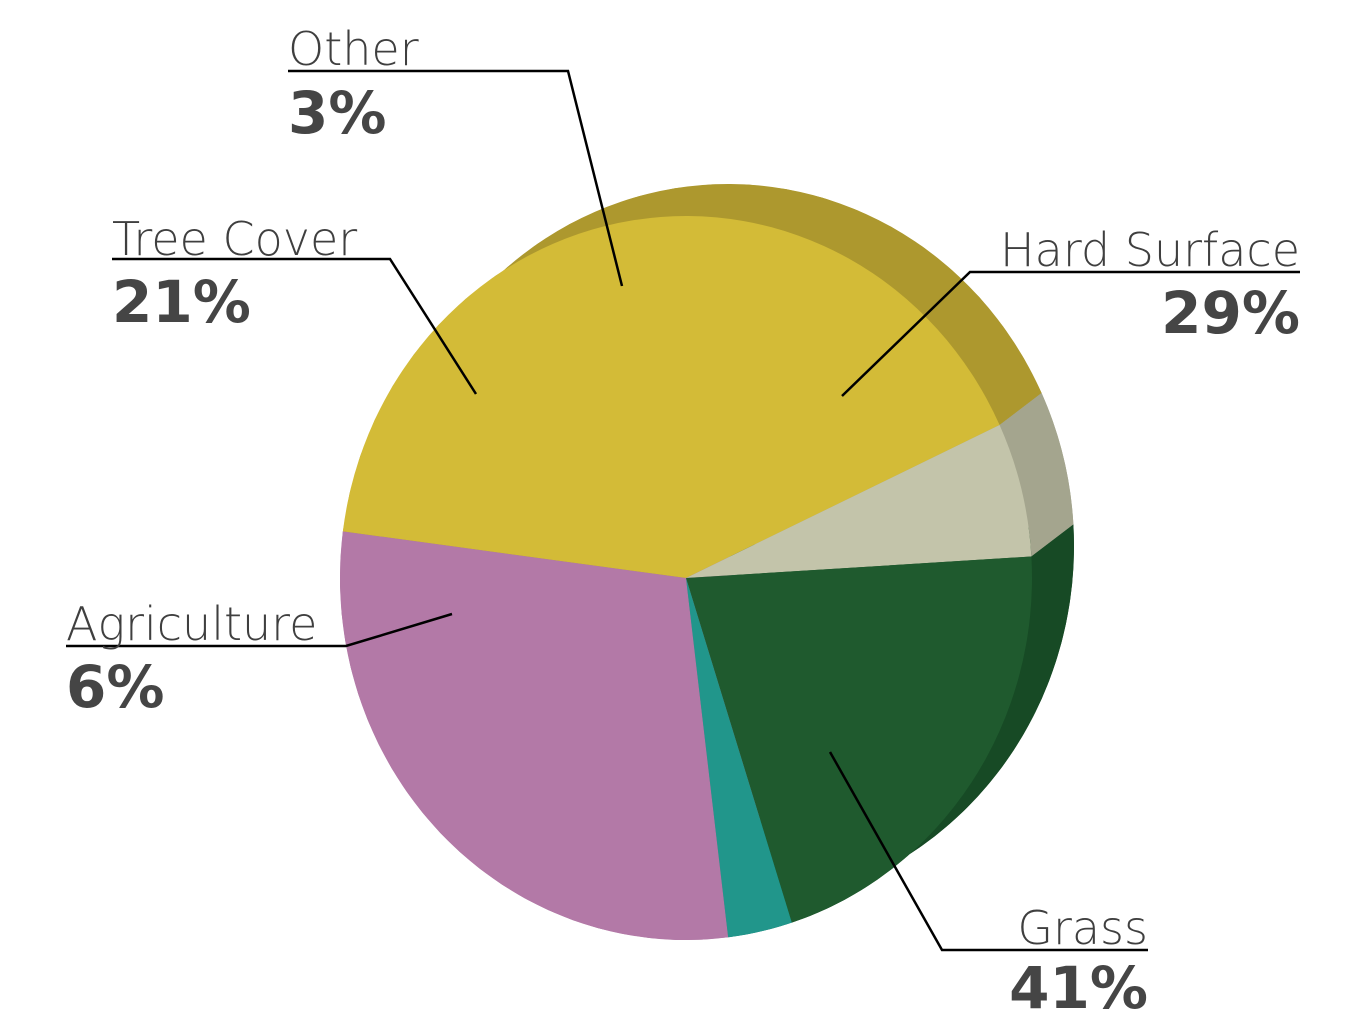  Describe the element at coordinates (1230, 313) in the screenshot. I see `slice-value-hard-surface: 29%` at that location.